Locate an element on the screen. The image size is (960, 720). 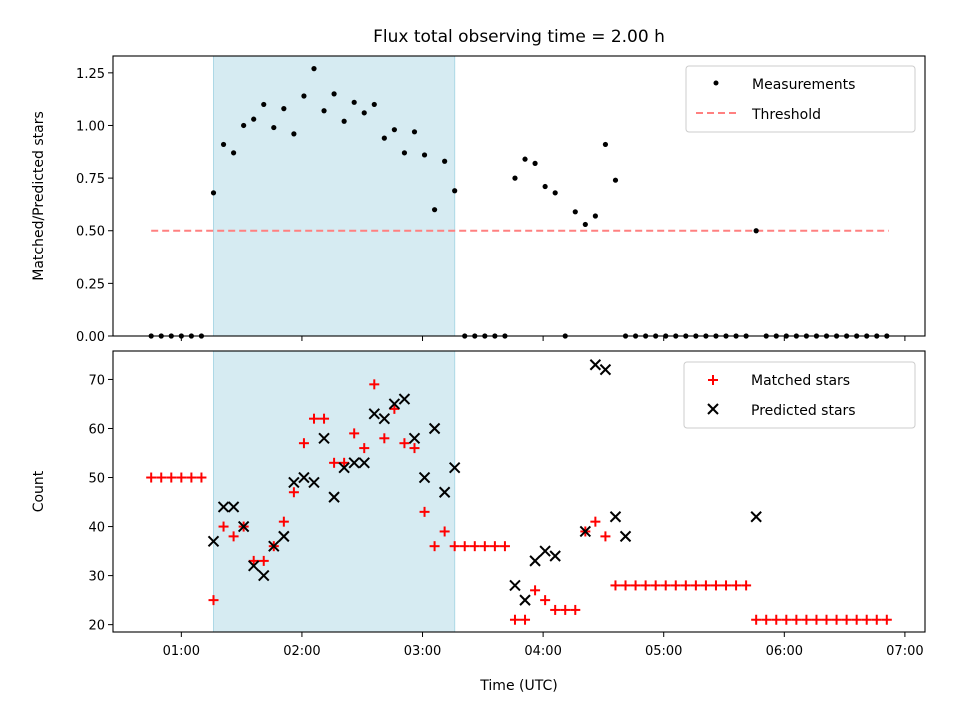
x-tick-label: 02:00 is located at coordinates (301, 651).